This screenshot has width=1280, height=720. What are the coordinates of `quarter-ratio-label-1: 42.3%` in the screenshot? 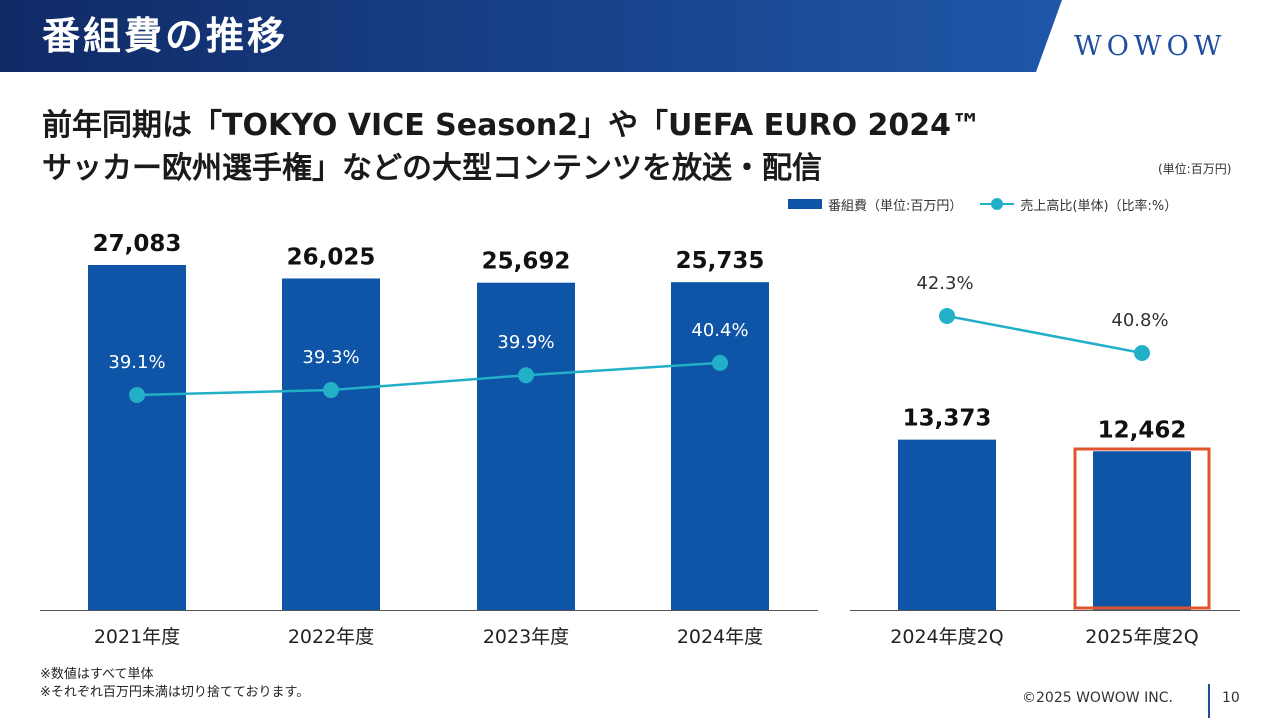 It's located at (944, 283).